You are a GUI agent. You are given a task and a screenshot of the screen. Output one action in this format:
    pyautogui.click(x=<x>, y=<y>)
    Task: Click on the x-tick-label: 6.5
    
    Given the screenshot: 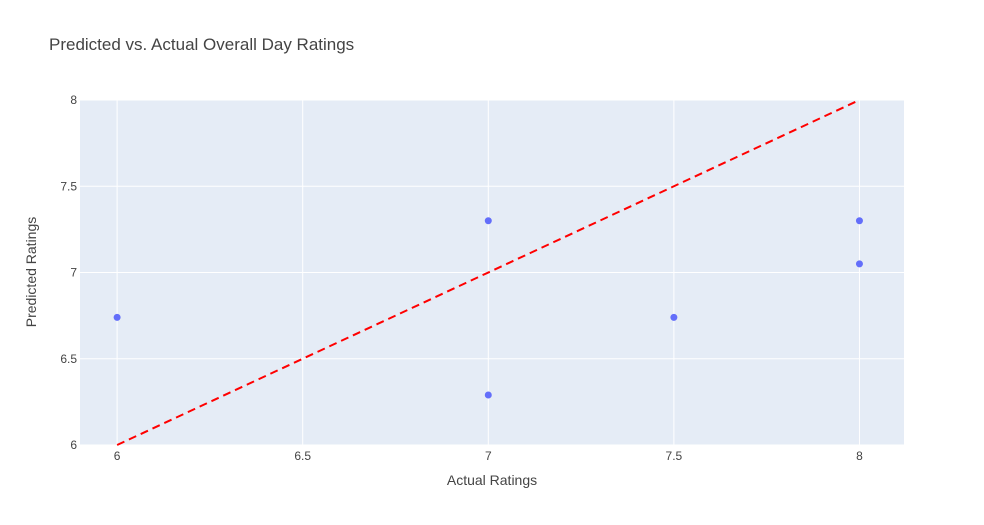 What is the action you would take?
    pyautogui.click(x=302, y=456)
    